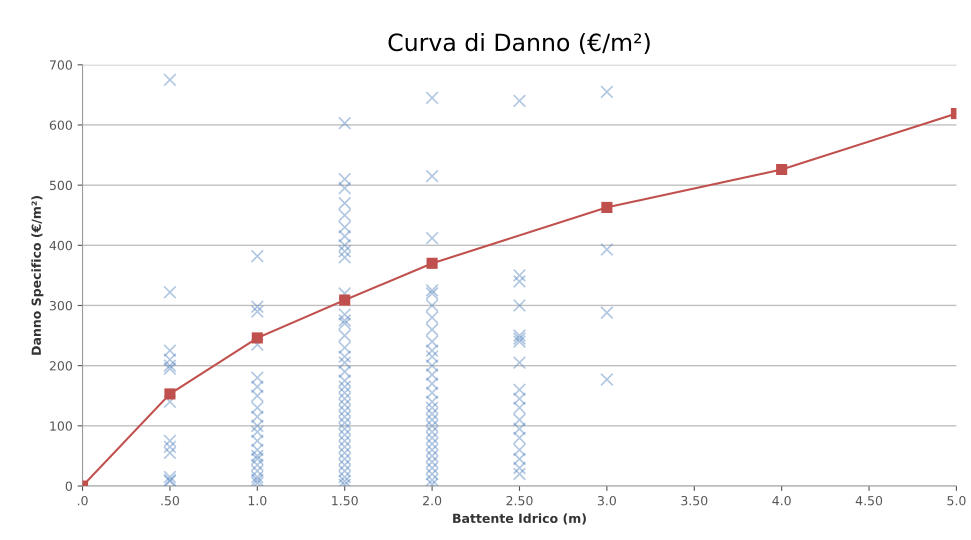 The height and width of the screenshot is (540, 971). Describe the element at coordinates (257, 501) in the screenshot. I see `x-tick-label: 1.0` at that location.